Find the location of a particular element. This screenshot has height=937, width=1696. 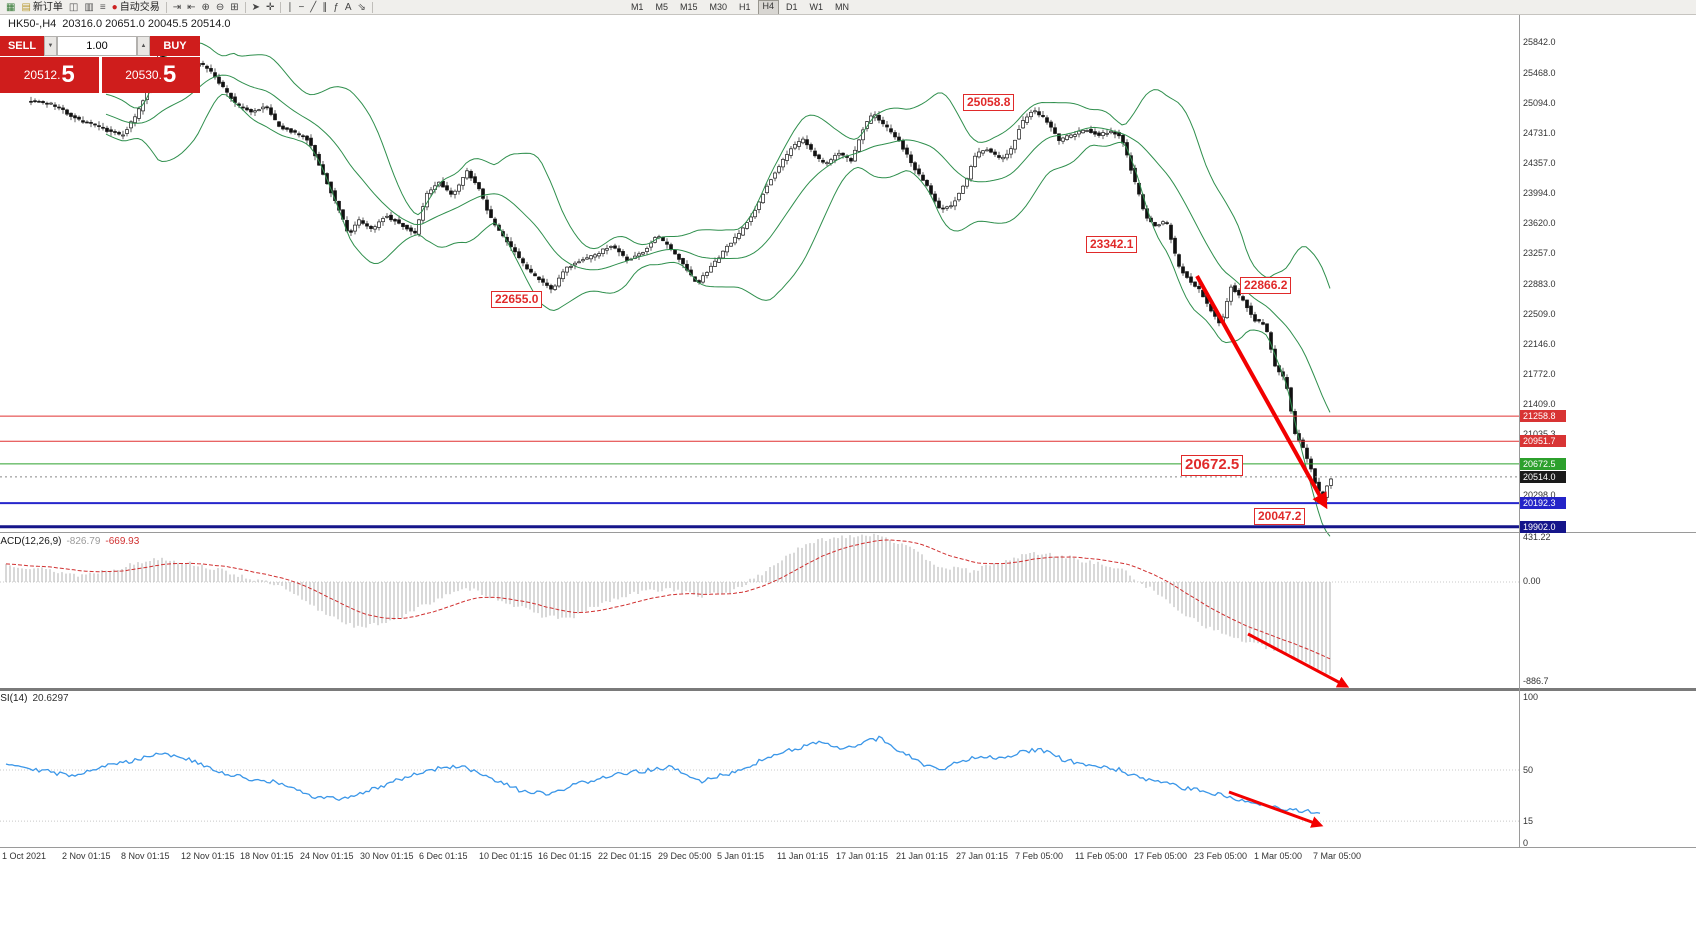

new-order-button-label: 新订单 is located at coordinates (47, 7).